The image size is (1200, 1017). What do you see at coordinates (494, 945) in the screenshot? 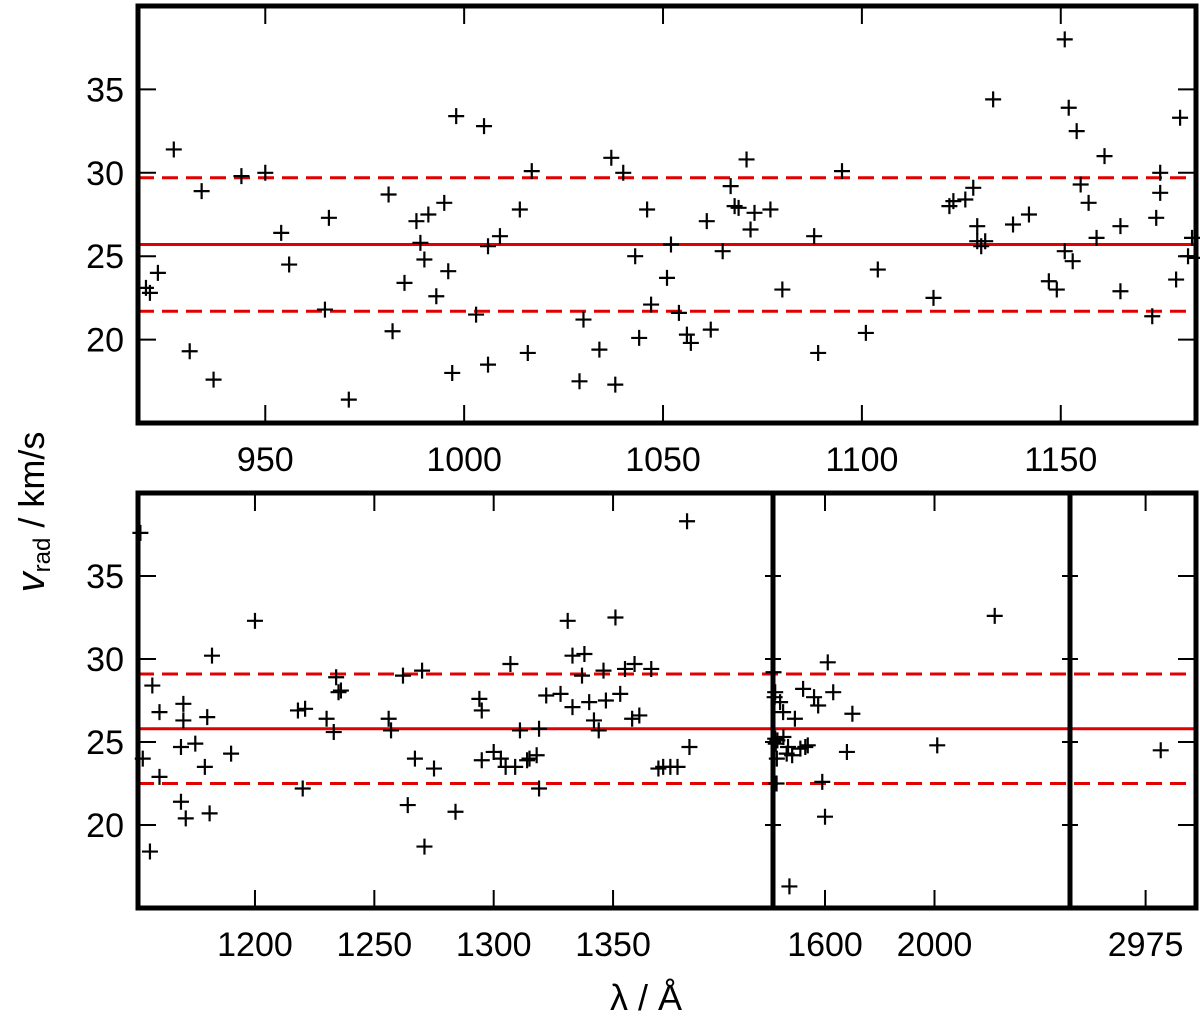
I see `bottom-xtick-label: 1300` at bounding box center [494, 945].